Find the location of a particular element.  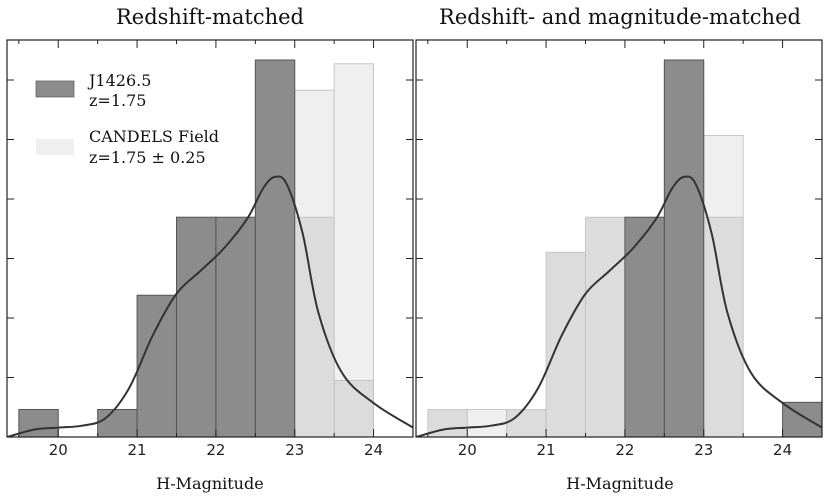

legend-label: CANDELS Field is located at coordinates (154, 136).